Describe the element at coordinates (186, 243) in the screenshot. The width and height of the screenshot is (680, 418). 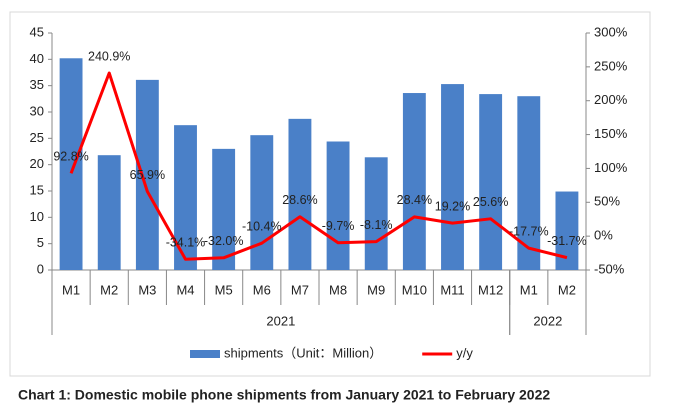
I see `data-label: -34.1%` at that location.